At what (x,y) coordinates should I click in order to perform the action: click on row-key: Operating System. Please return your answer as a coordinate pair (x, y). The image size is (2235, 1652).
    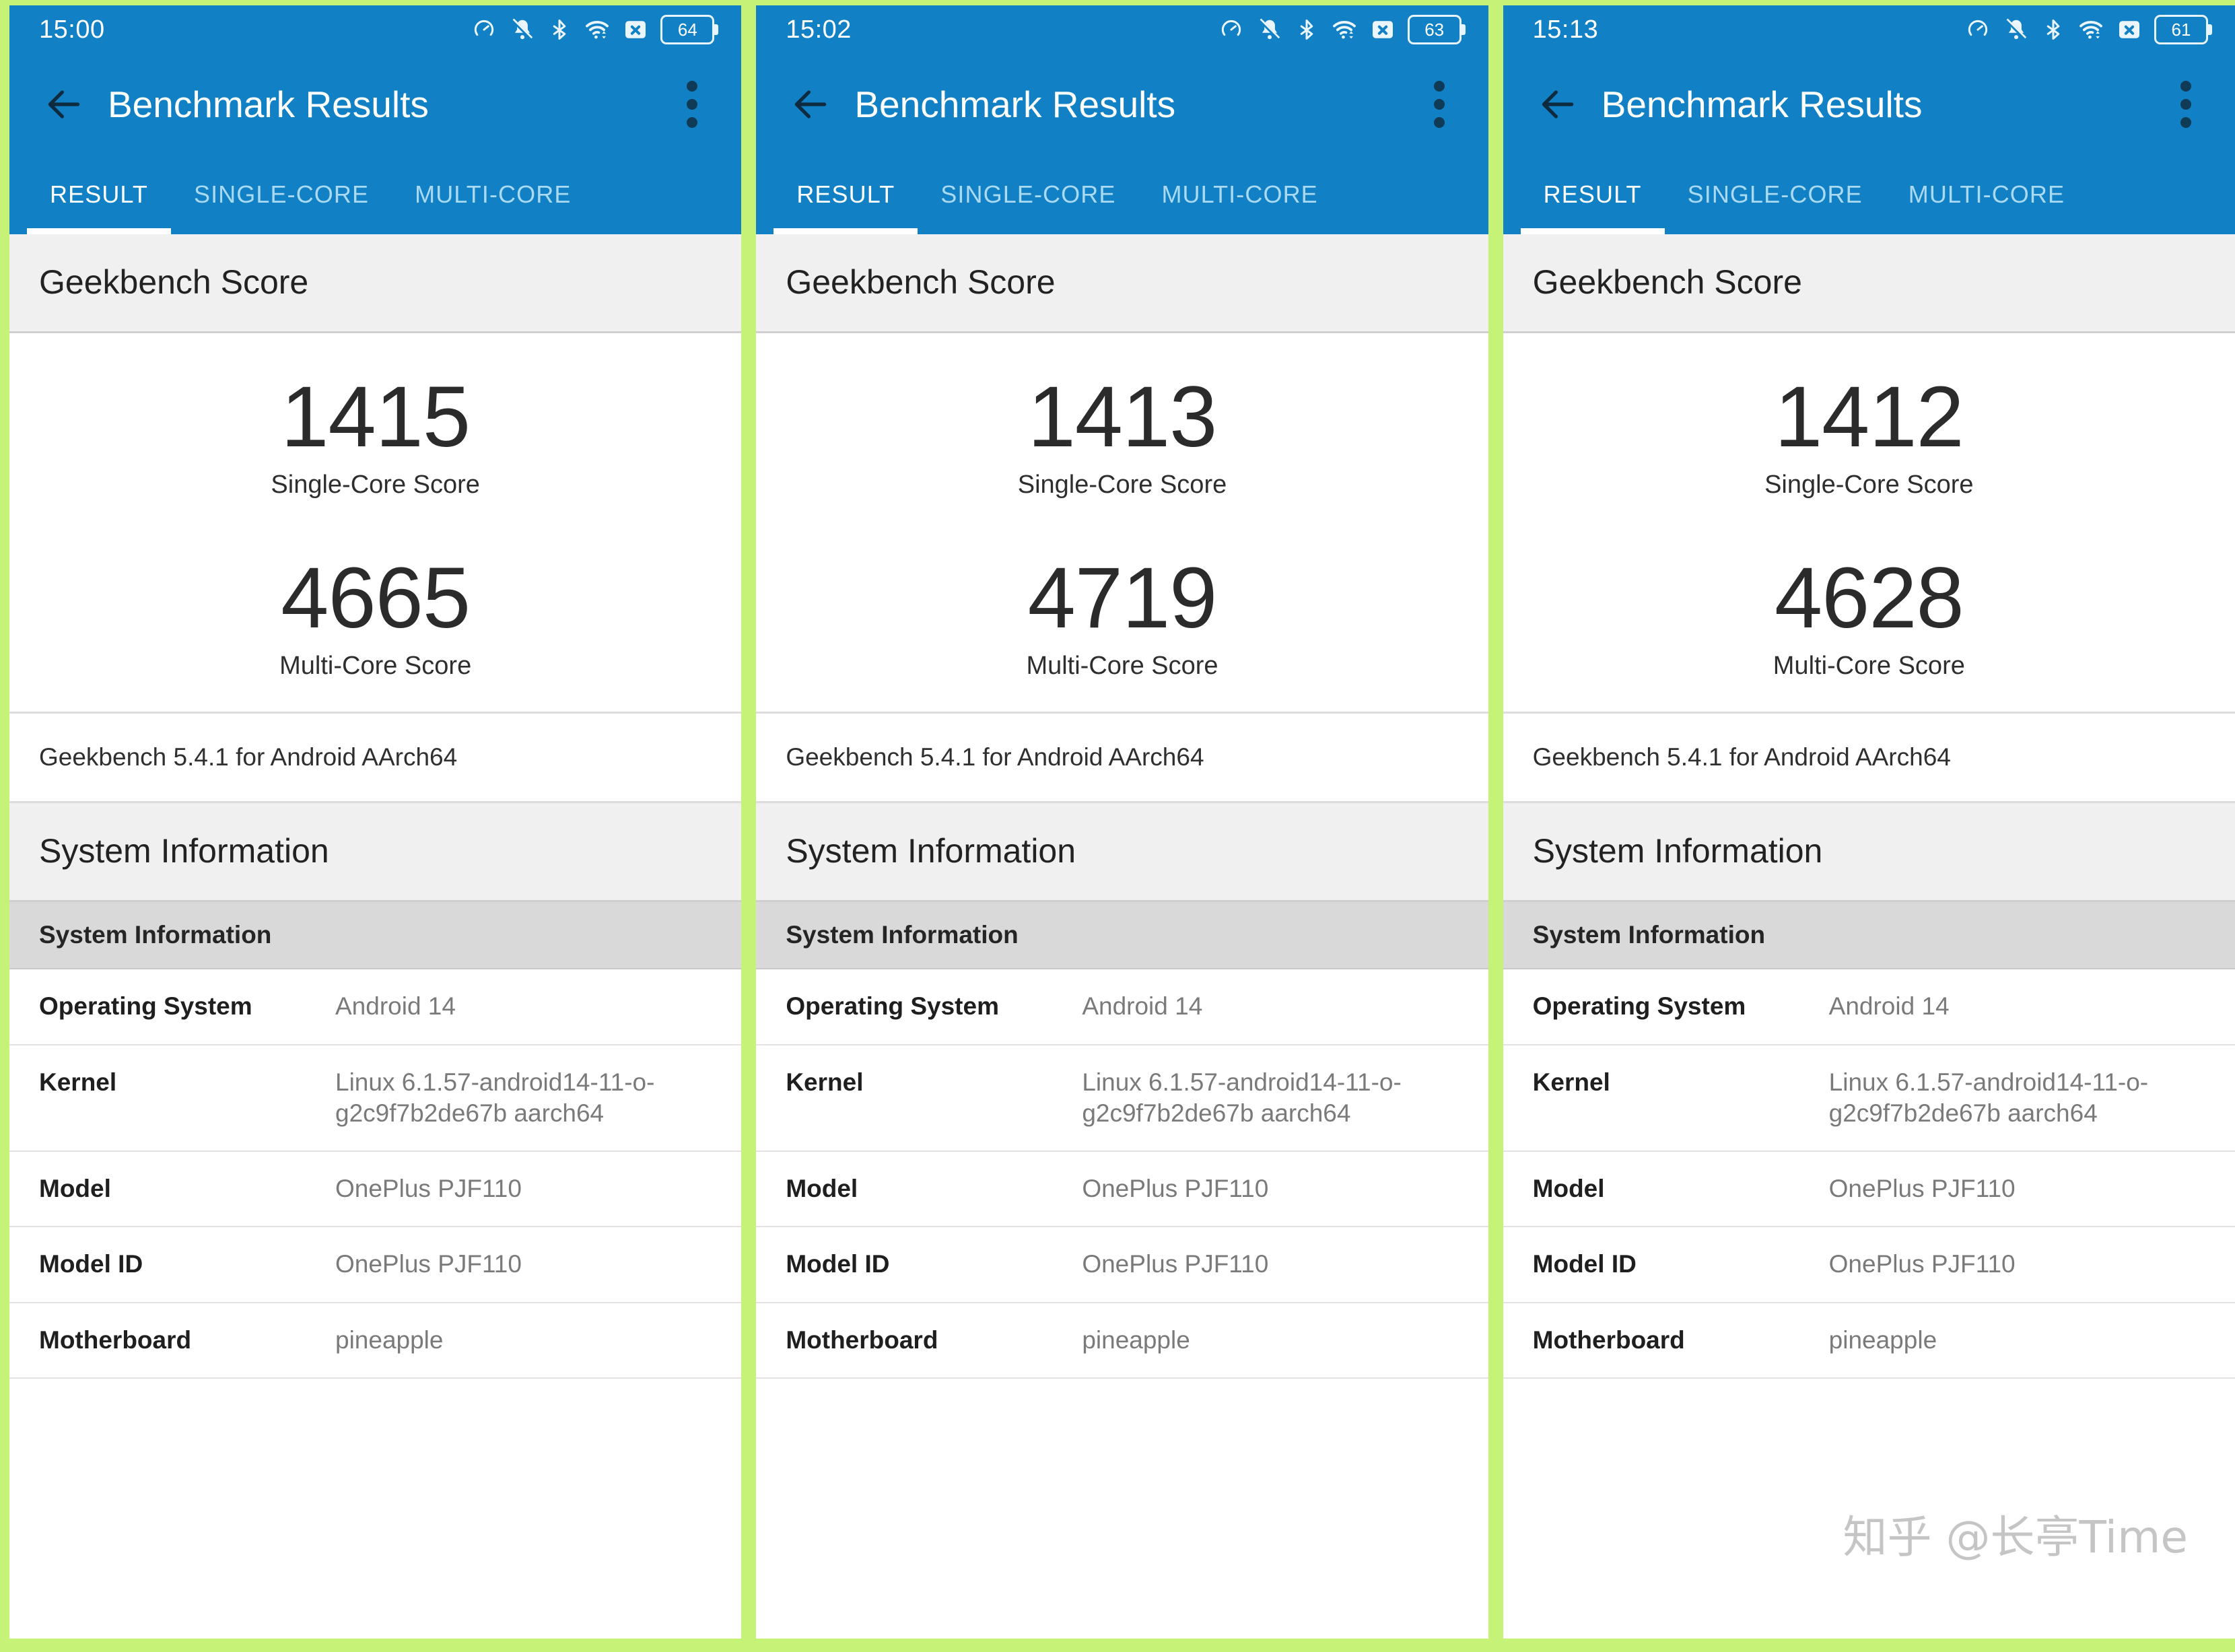
    Looking at the image, I should click on (1639, 1006).